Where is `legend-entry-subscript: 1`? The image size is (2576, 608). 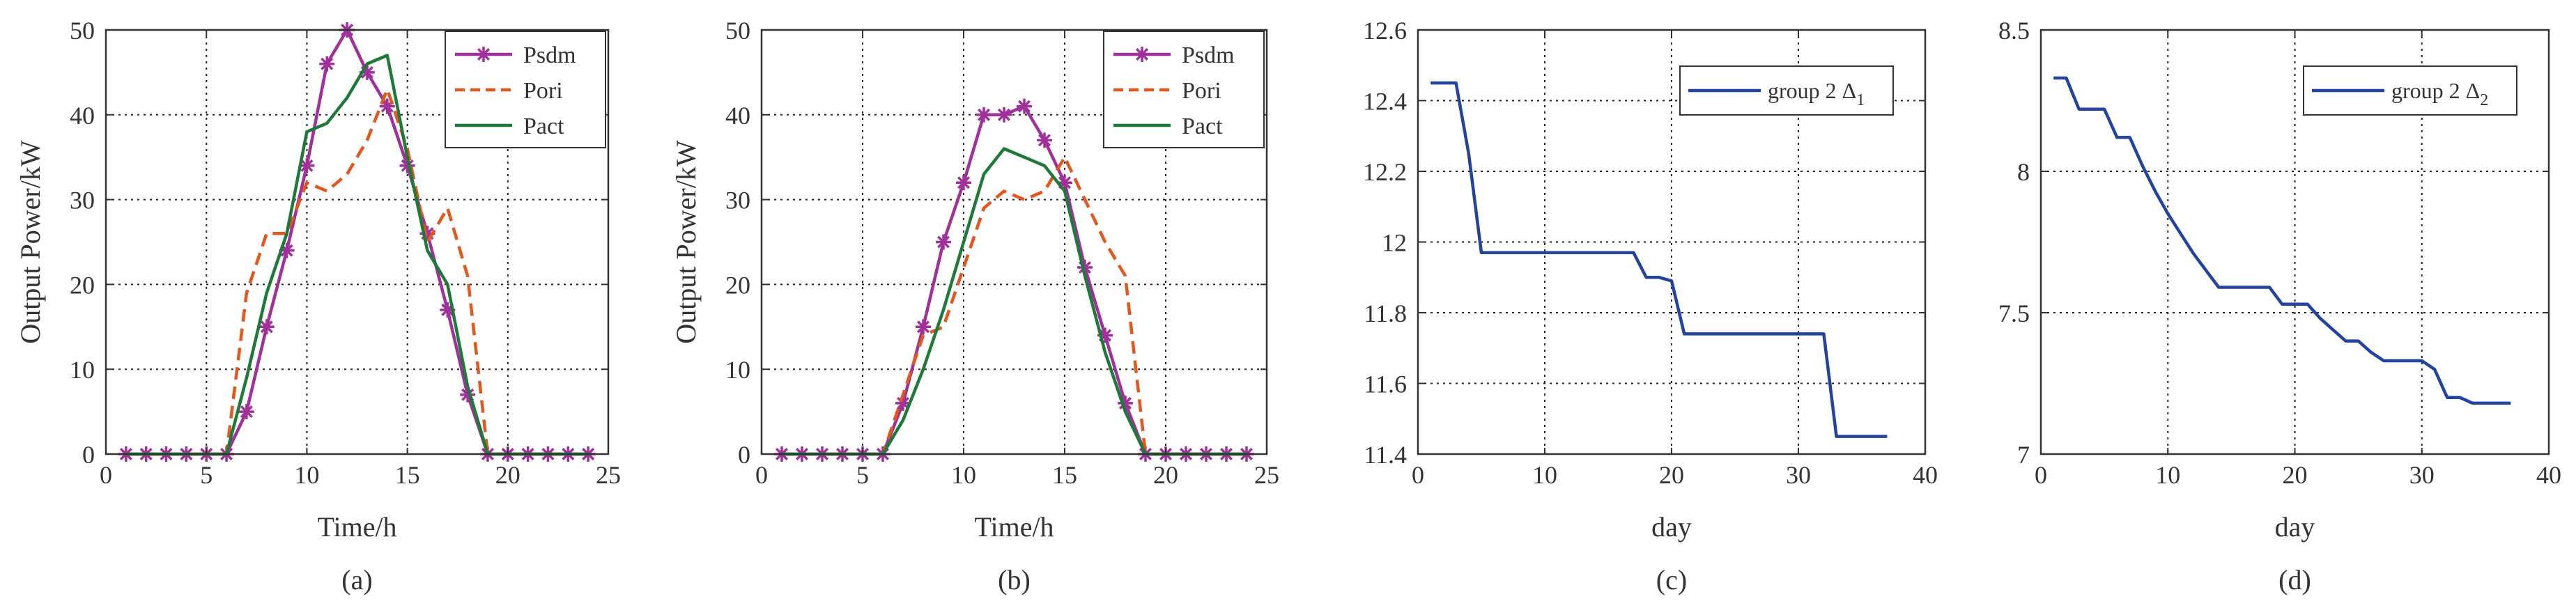
legend-entry-subscript: 1 is located at coordinates (1860, 100).